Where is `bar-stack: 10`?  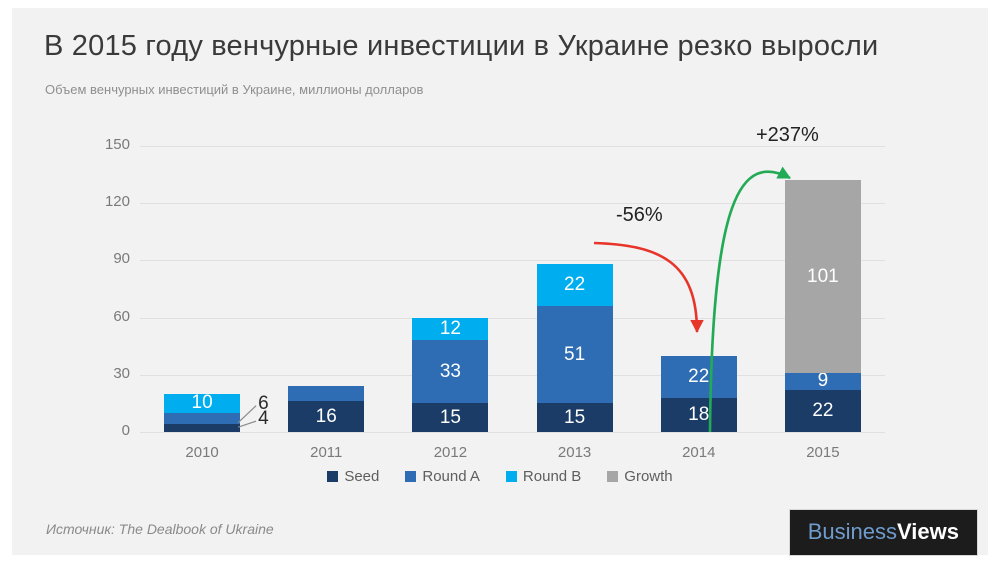 bar-stack: 10 is located at coordinates (202, 289).